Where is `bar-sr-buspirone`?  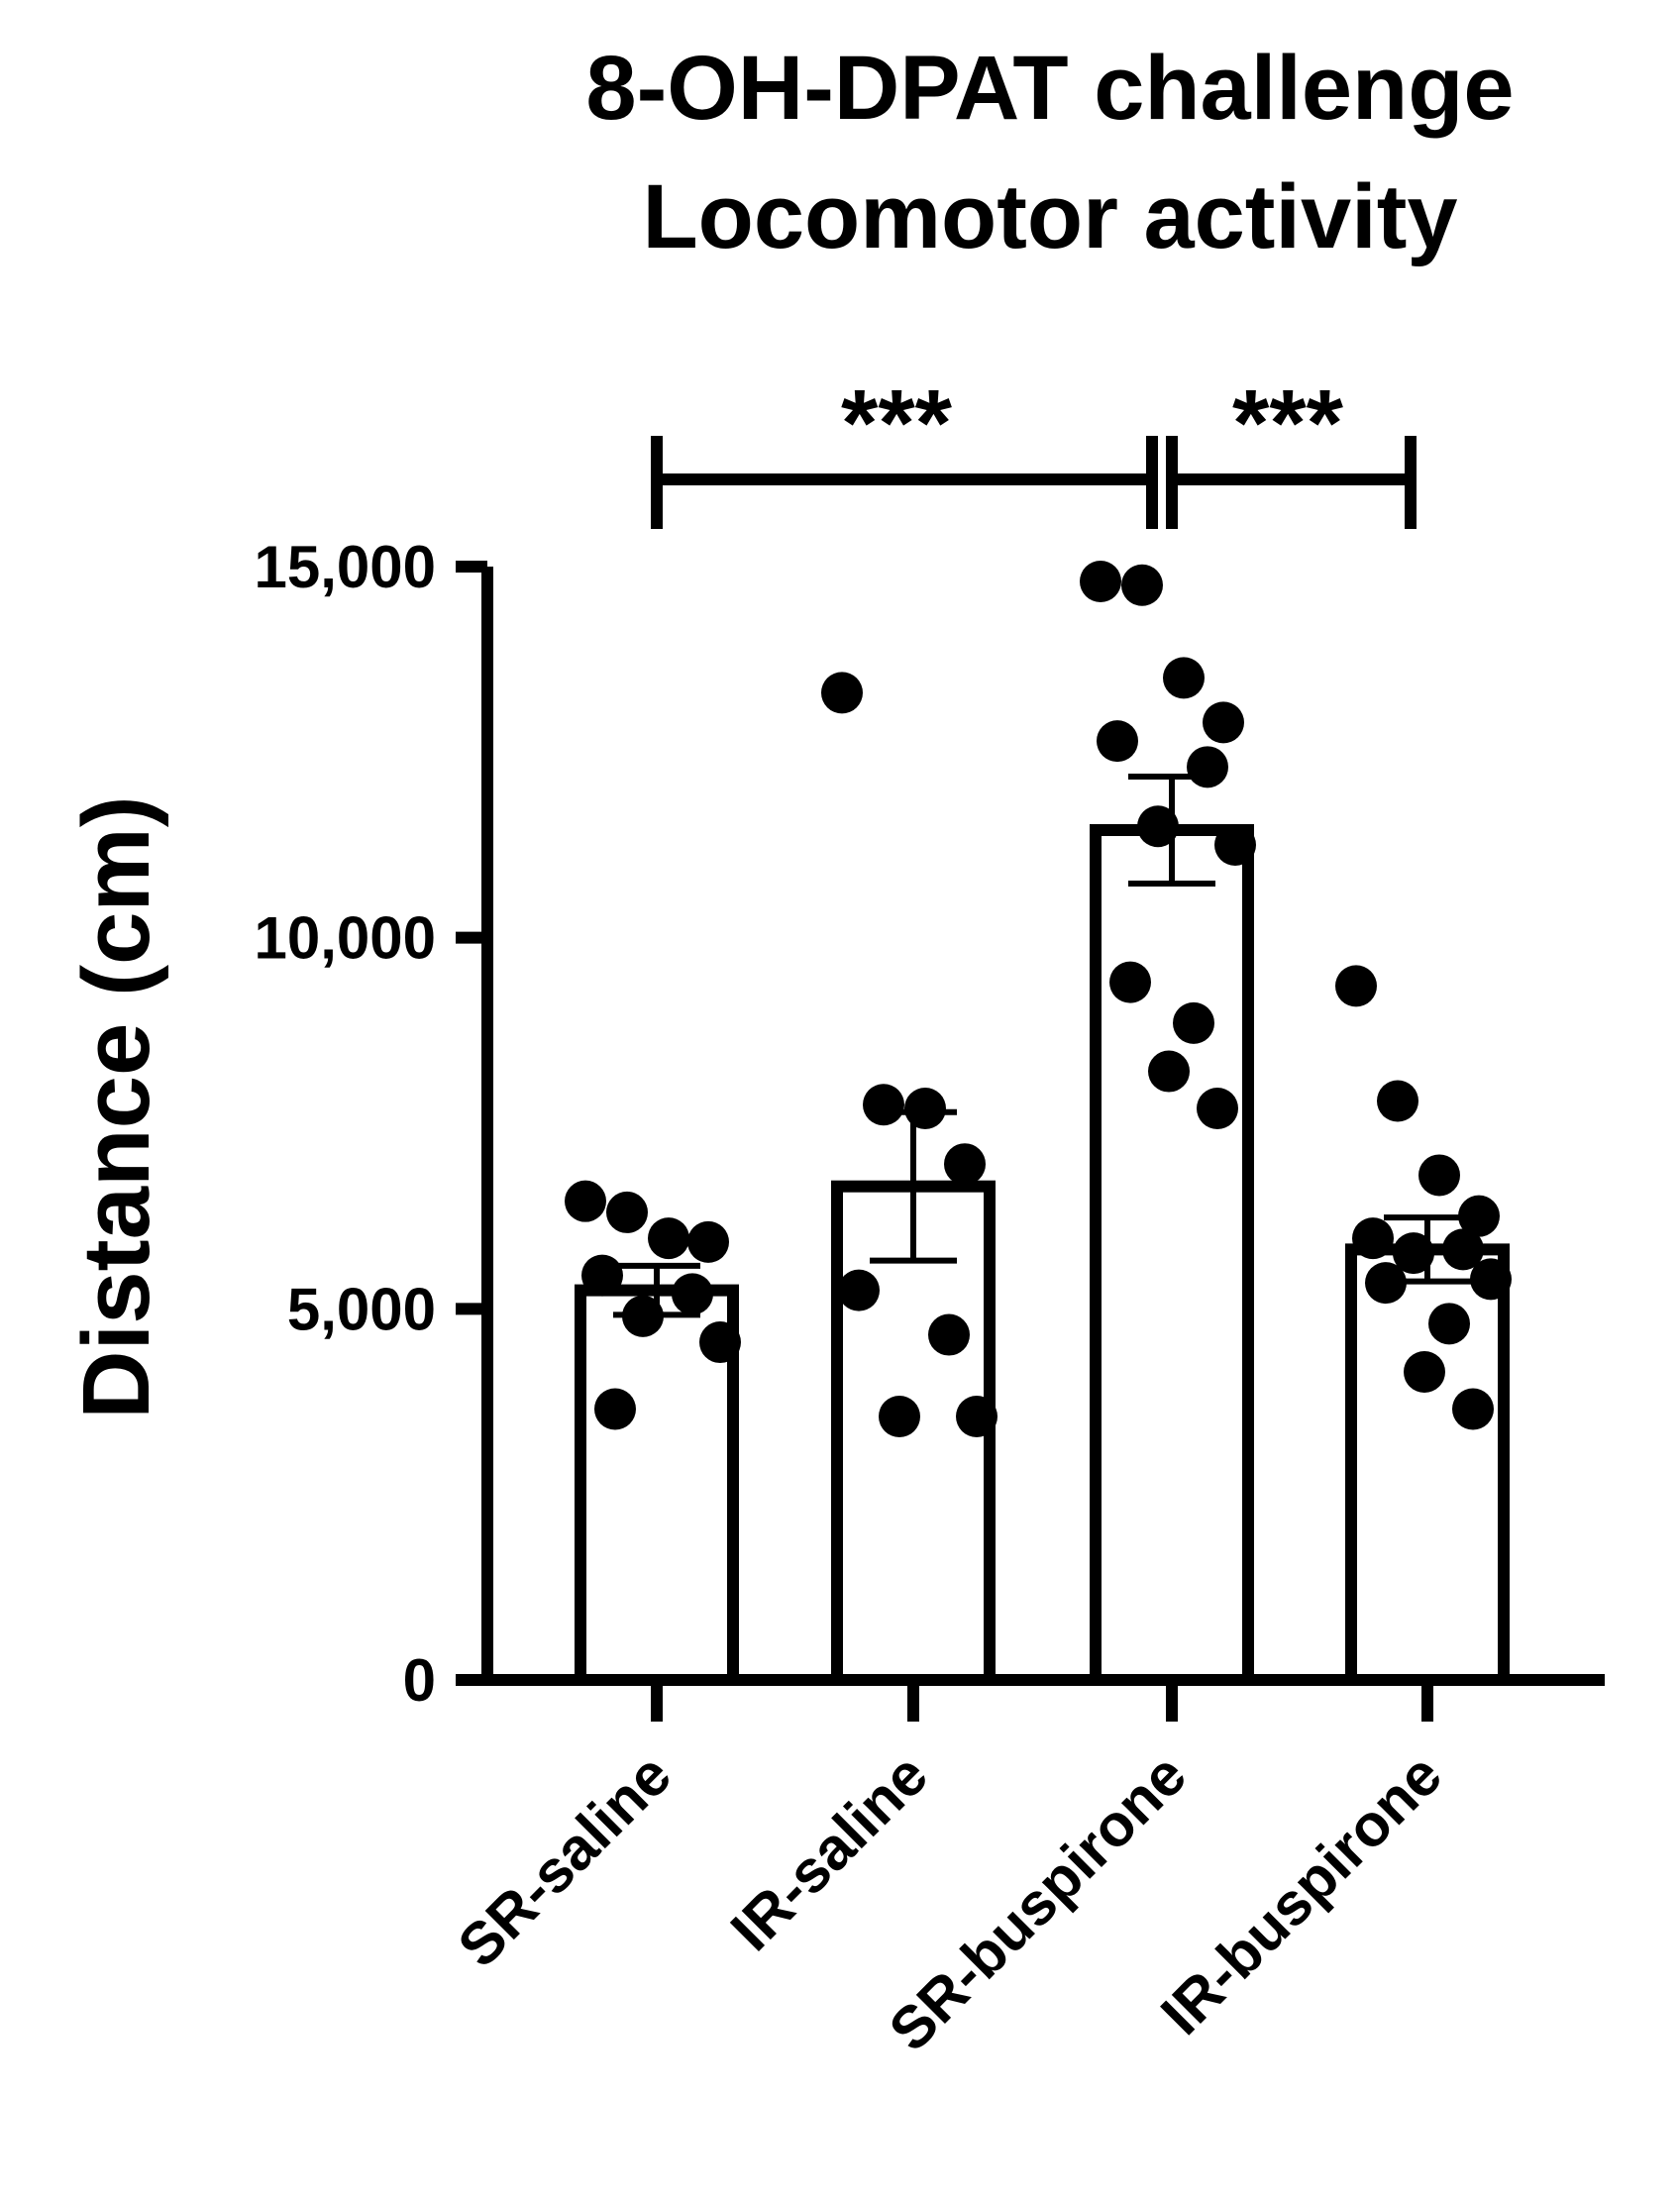 bar-sr-buspirone is located at coordinates (1172, 1255).